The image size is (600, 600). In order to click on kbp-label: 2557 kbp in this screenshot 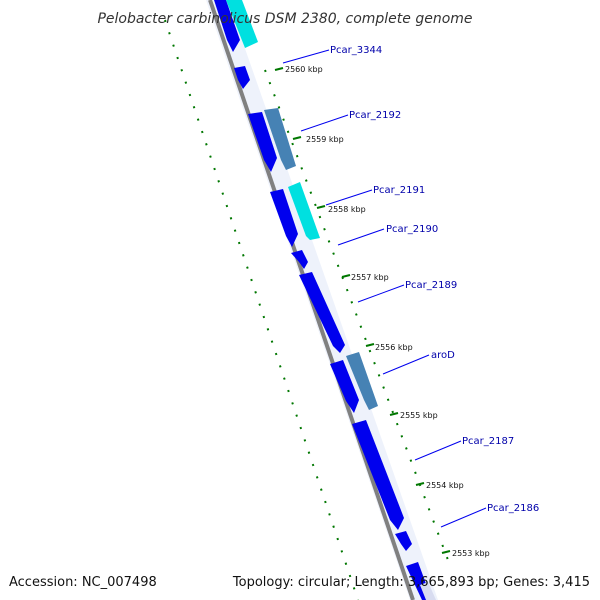, I will do `click(370, 277)`.